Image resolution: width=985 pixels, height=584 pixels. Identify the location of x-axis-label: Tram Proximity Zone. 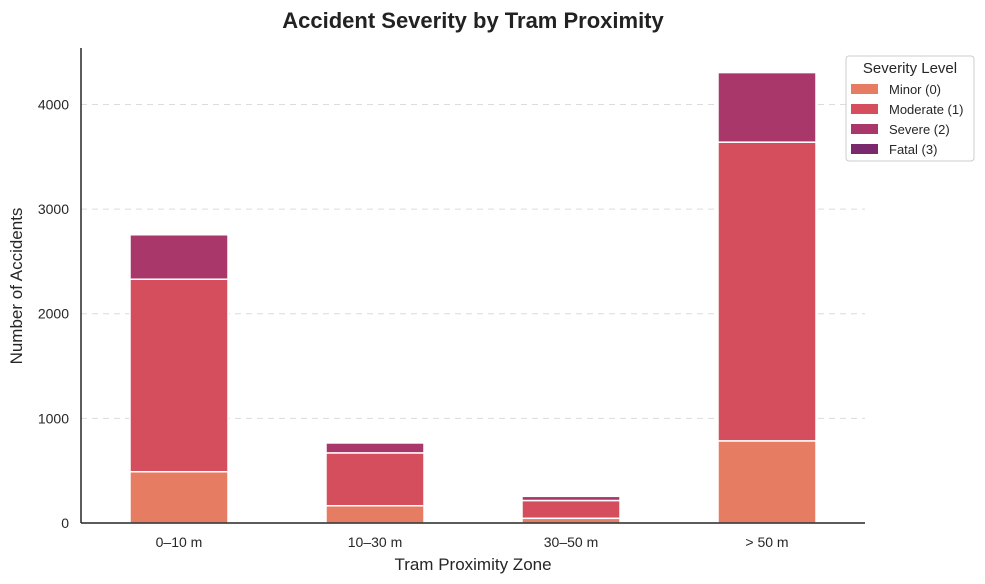
(472, 564).